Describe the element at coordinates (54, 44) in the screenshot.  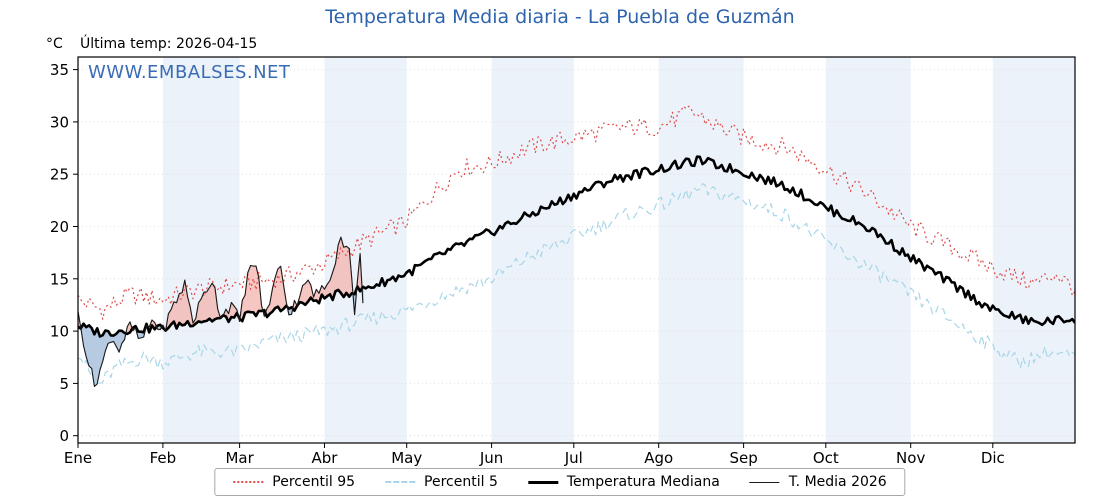
I see `y-unit-label: °C` at that location.